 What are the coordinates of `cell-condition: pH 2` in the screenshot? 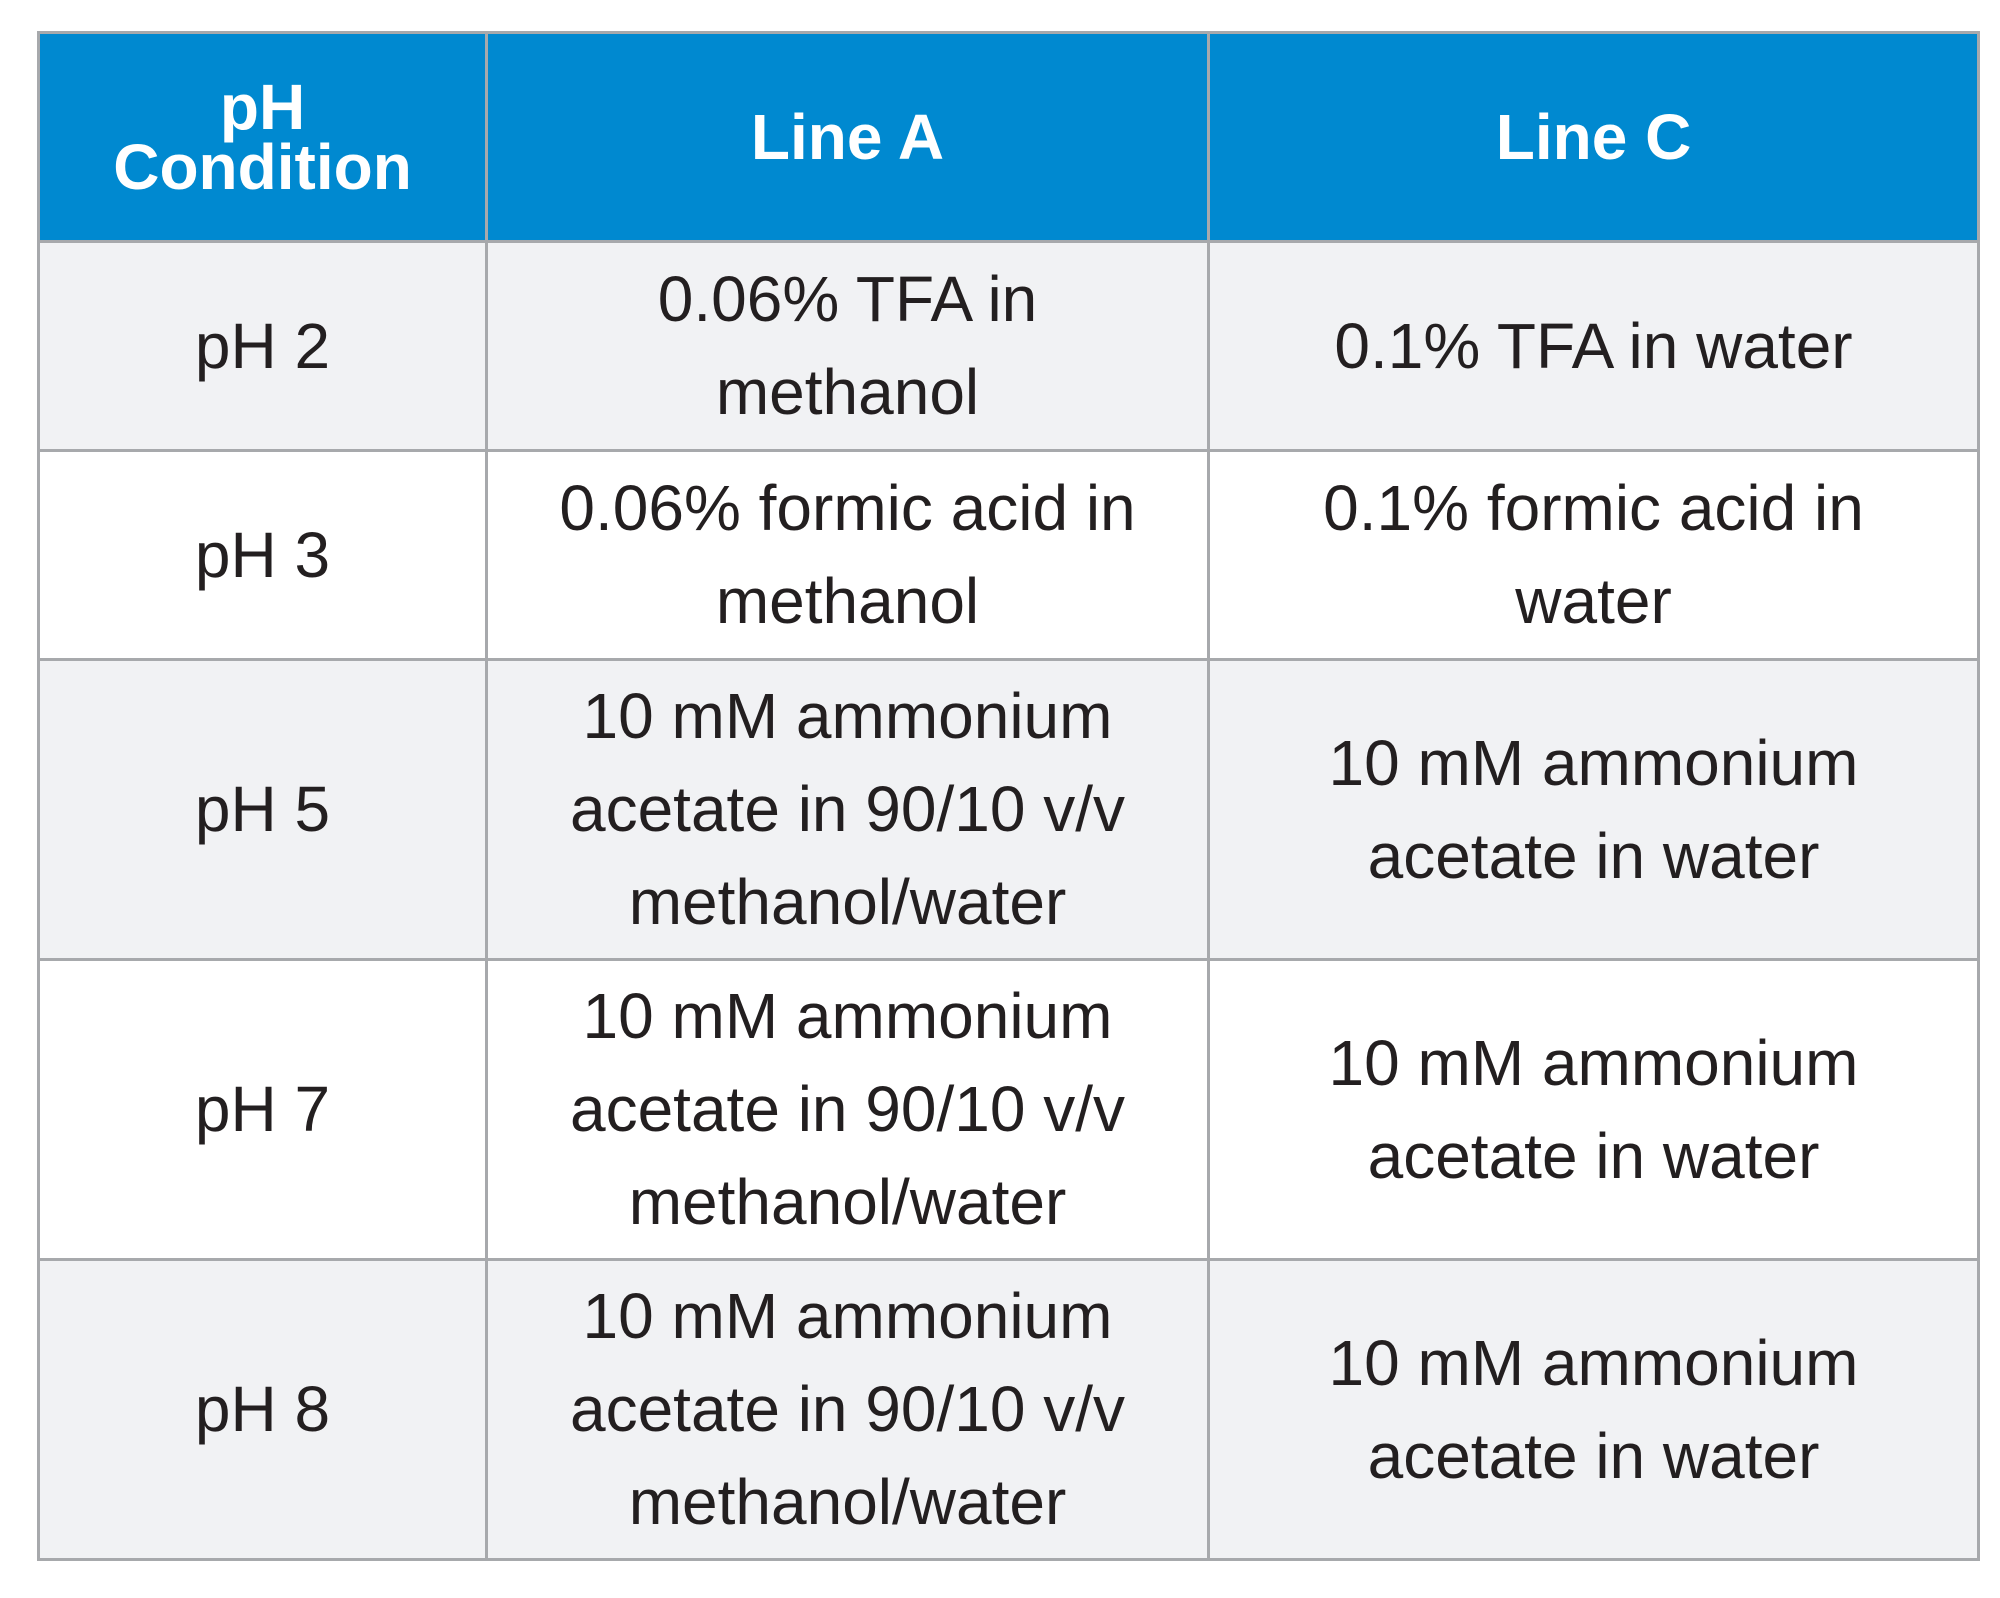 It's located at (262, 346).